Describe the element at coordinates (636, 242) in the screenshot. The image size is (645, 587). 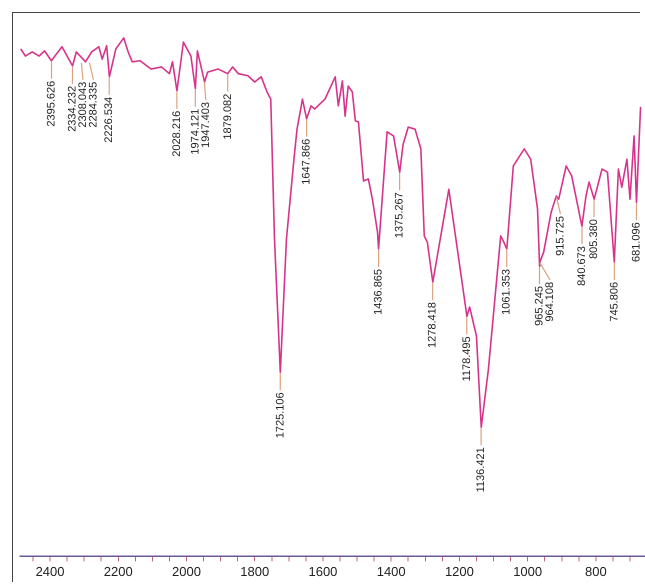
I see `annotation: 681.096` at that location.